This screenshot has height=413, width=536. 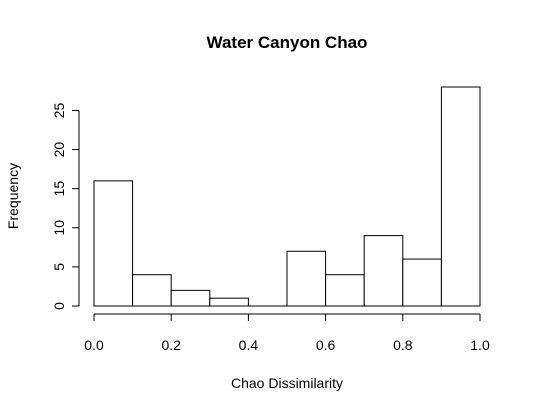 What do you see at coordinates (59, 228) in the screenshot?
I see `y-tick-label: 10` at bounding box center [59, 228].